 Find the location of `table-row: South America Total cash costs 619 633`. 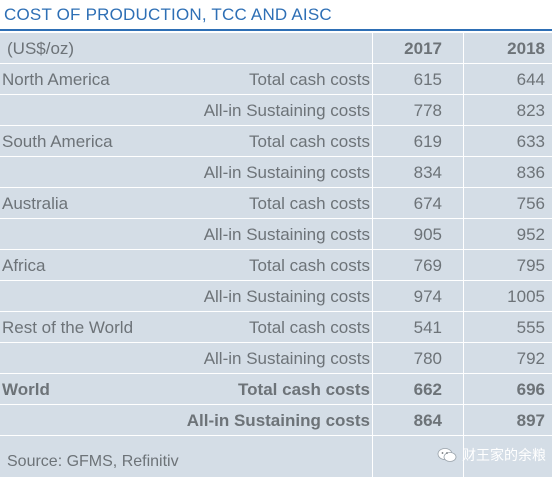

table-row: South America Total cash costs 619 633 is located at coordinates (276, 141).